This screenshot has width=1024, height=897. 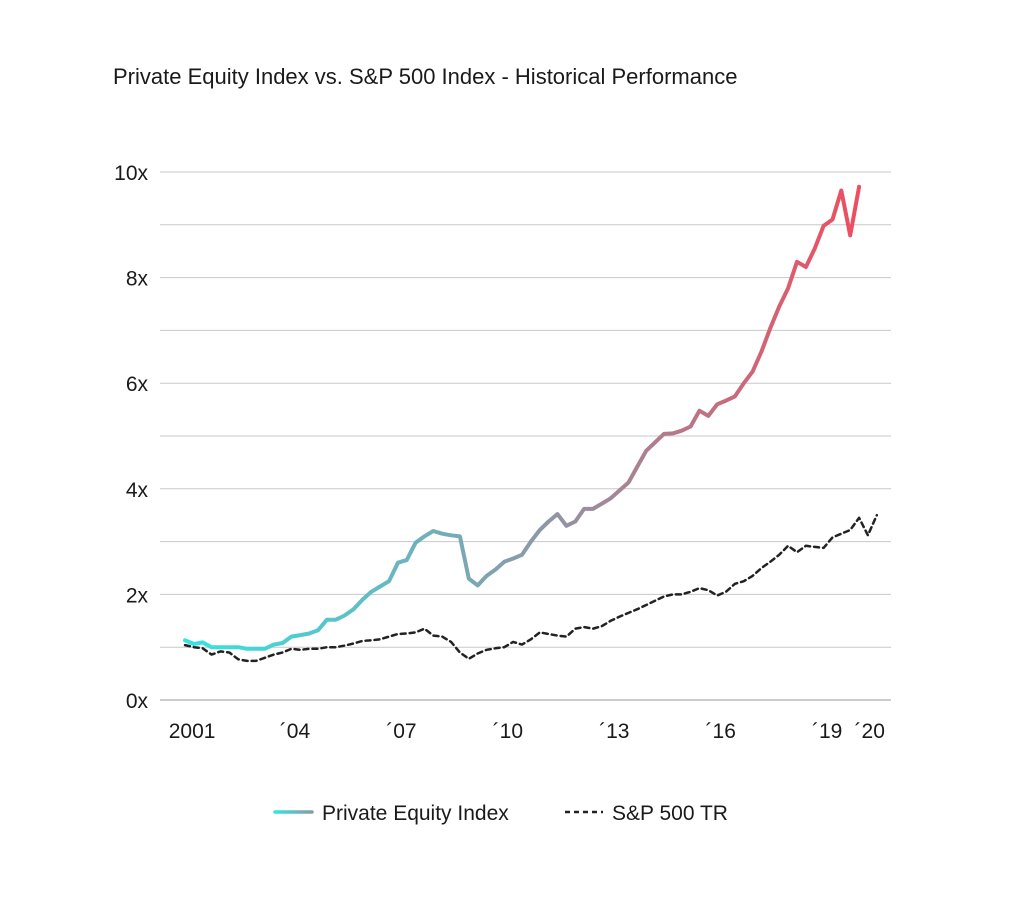 I want to click on y-axis: 0x 2x 4x 6x 8x 10x, so click(x=131, y=437).